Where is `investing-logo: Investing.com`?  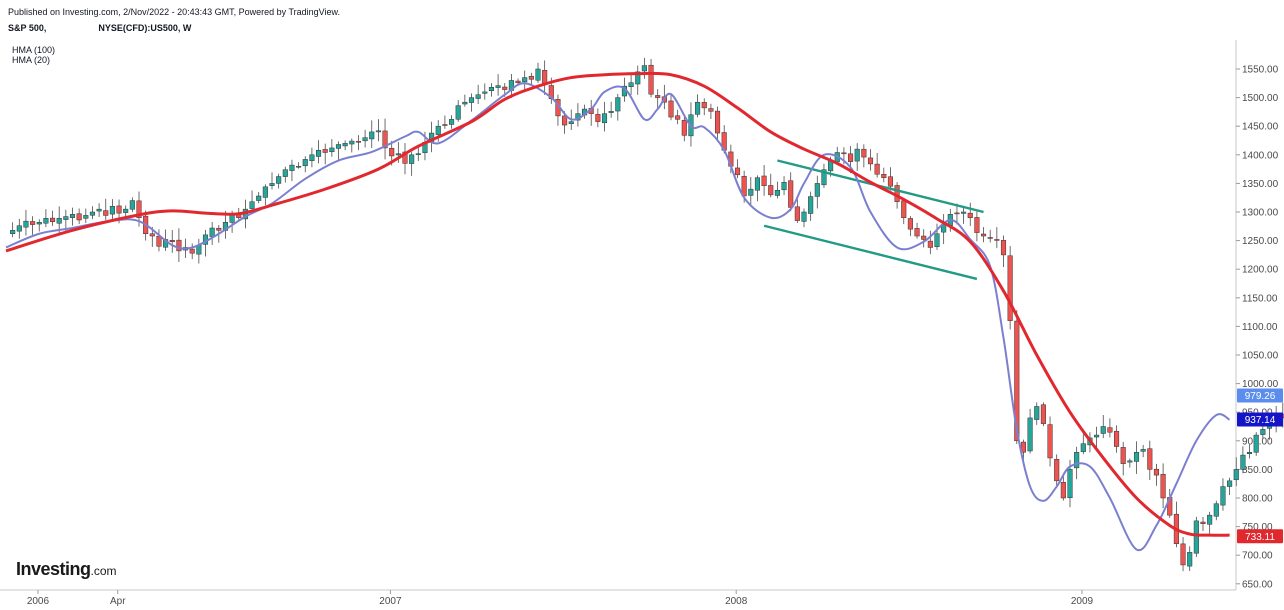 investing-logo: Investing.com is located at coordinates (66, 569).